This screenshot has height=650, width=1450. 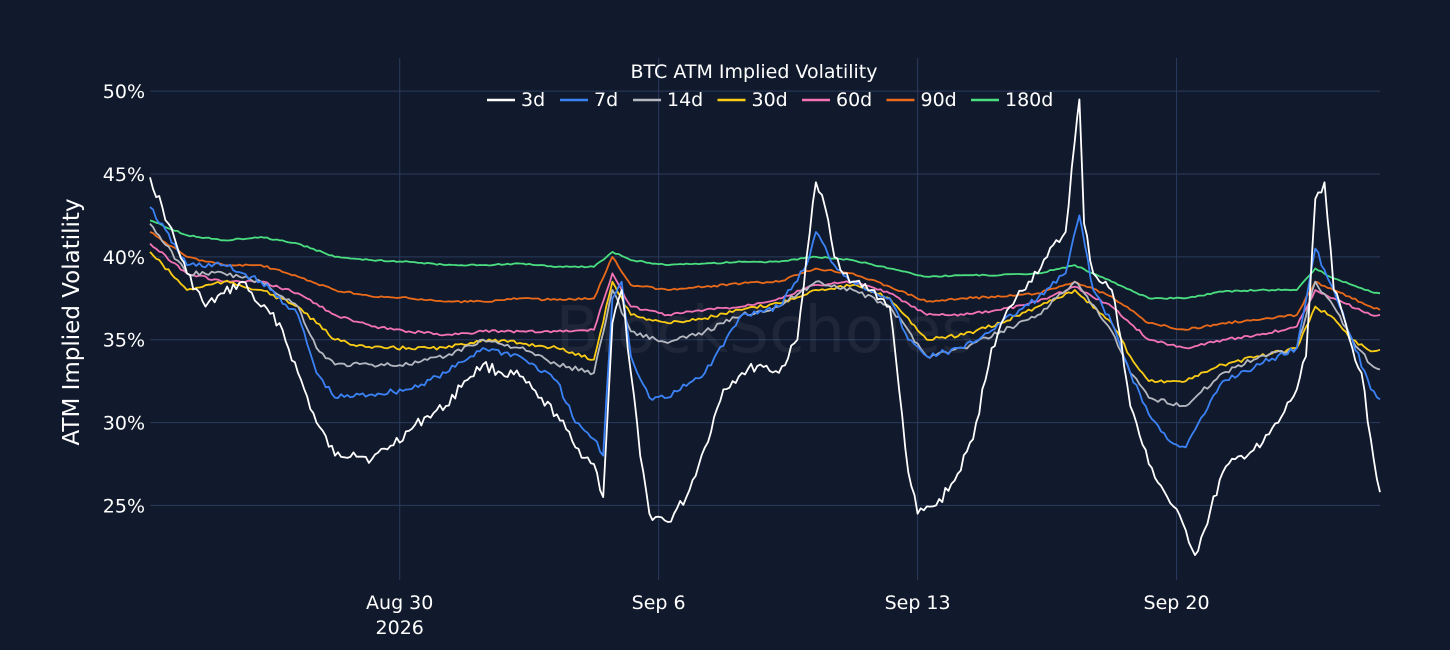 I want to click on legend-item-3d: 3d, so click(x=516, y=100).